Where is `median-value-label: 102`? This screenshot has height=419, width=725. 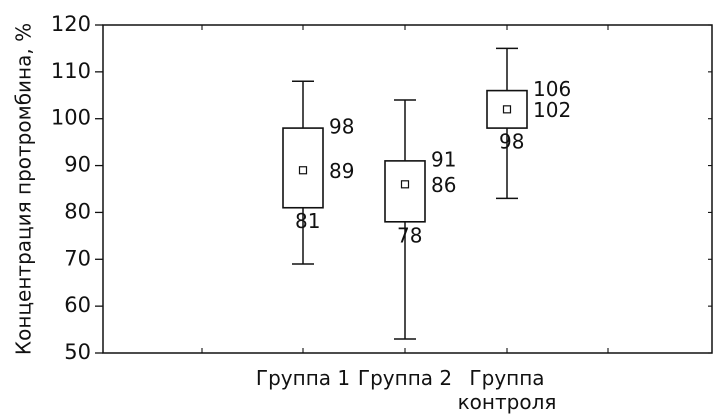
median-value-label: 102 is located at coordinates (552, 110).